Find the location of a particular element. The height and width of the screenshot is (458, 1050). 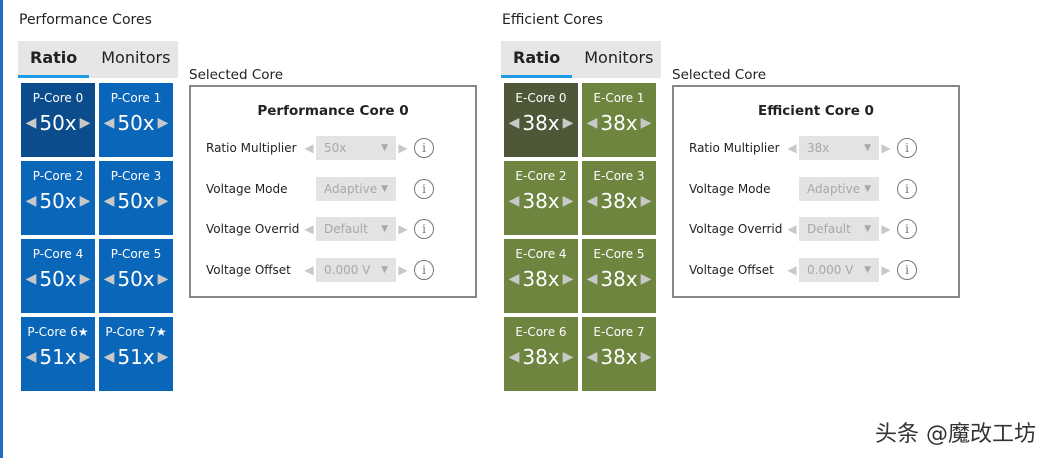

setting-dropdown: 38x ▼ is located at coordinates (839, 148).